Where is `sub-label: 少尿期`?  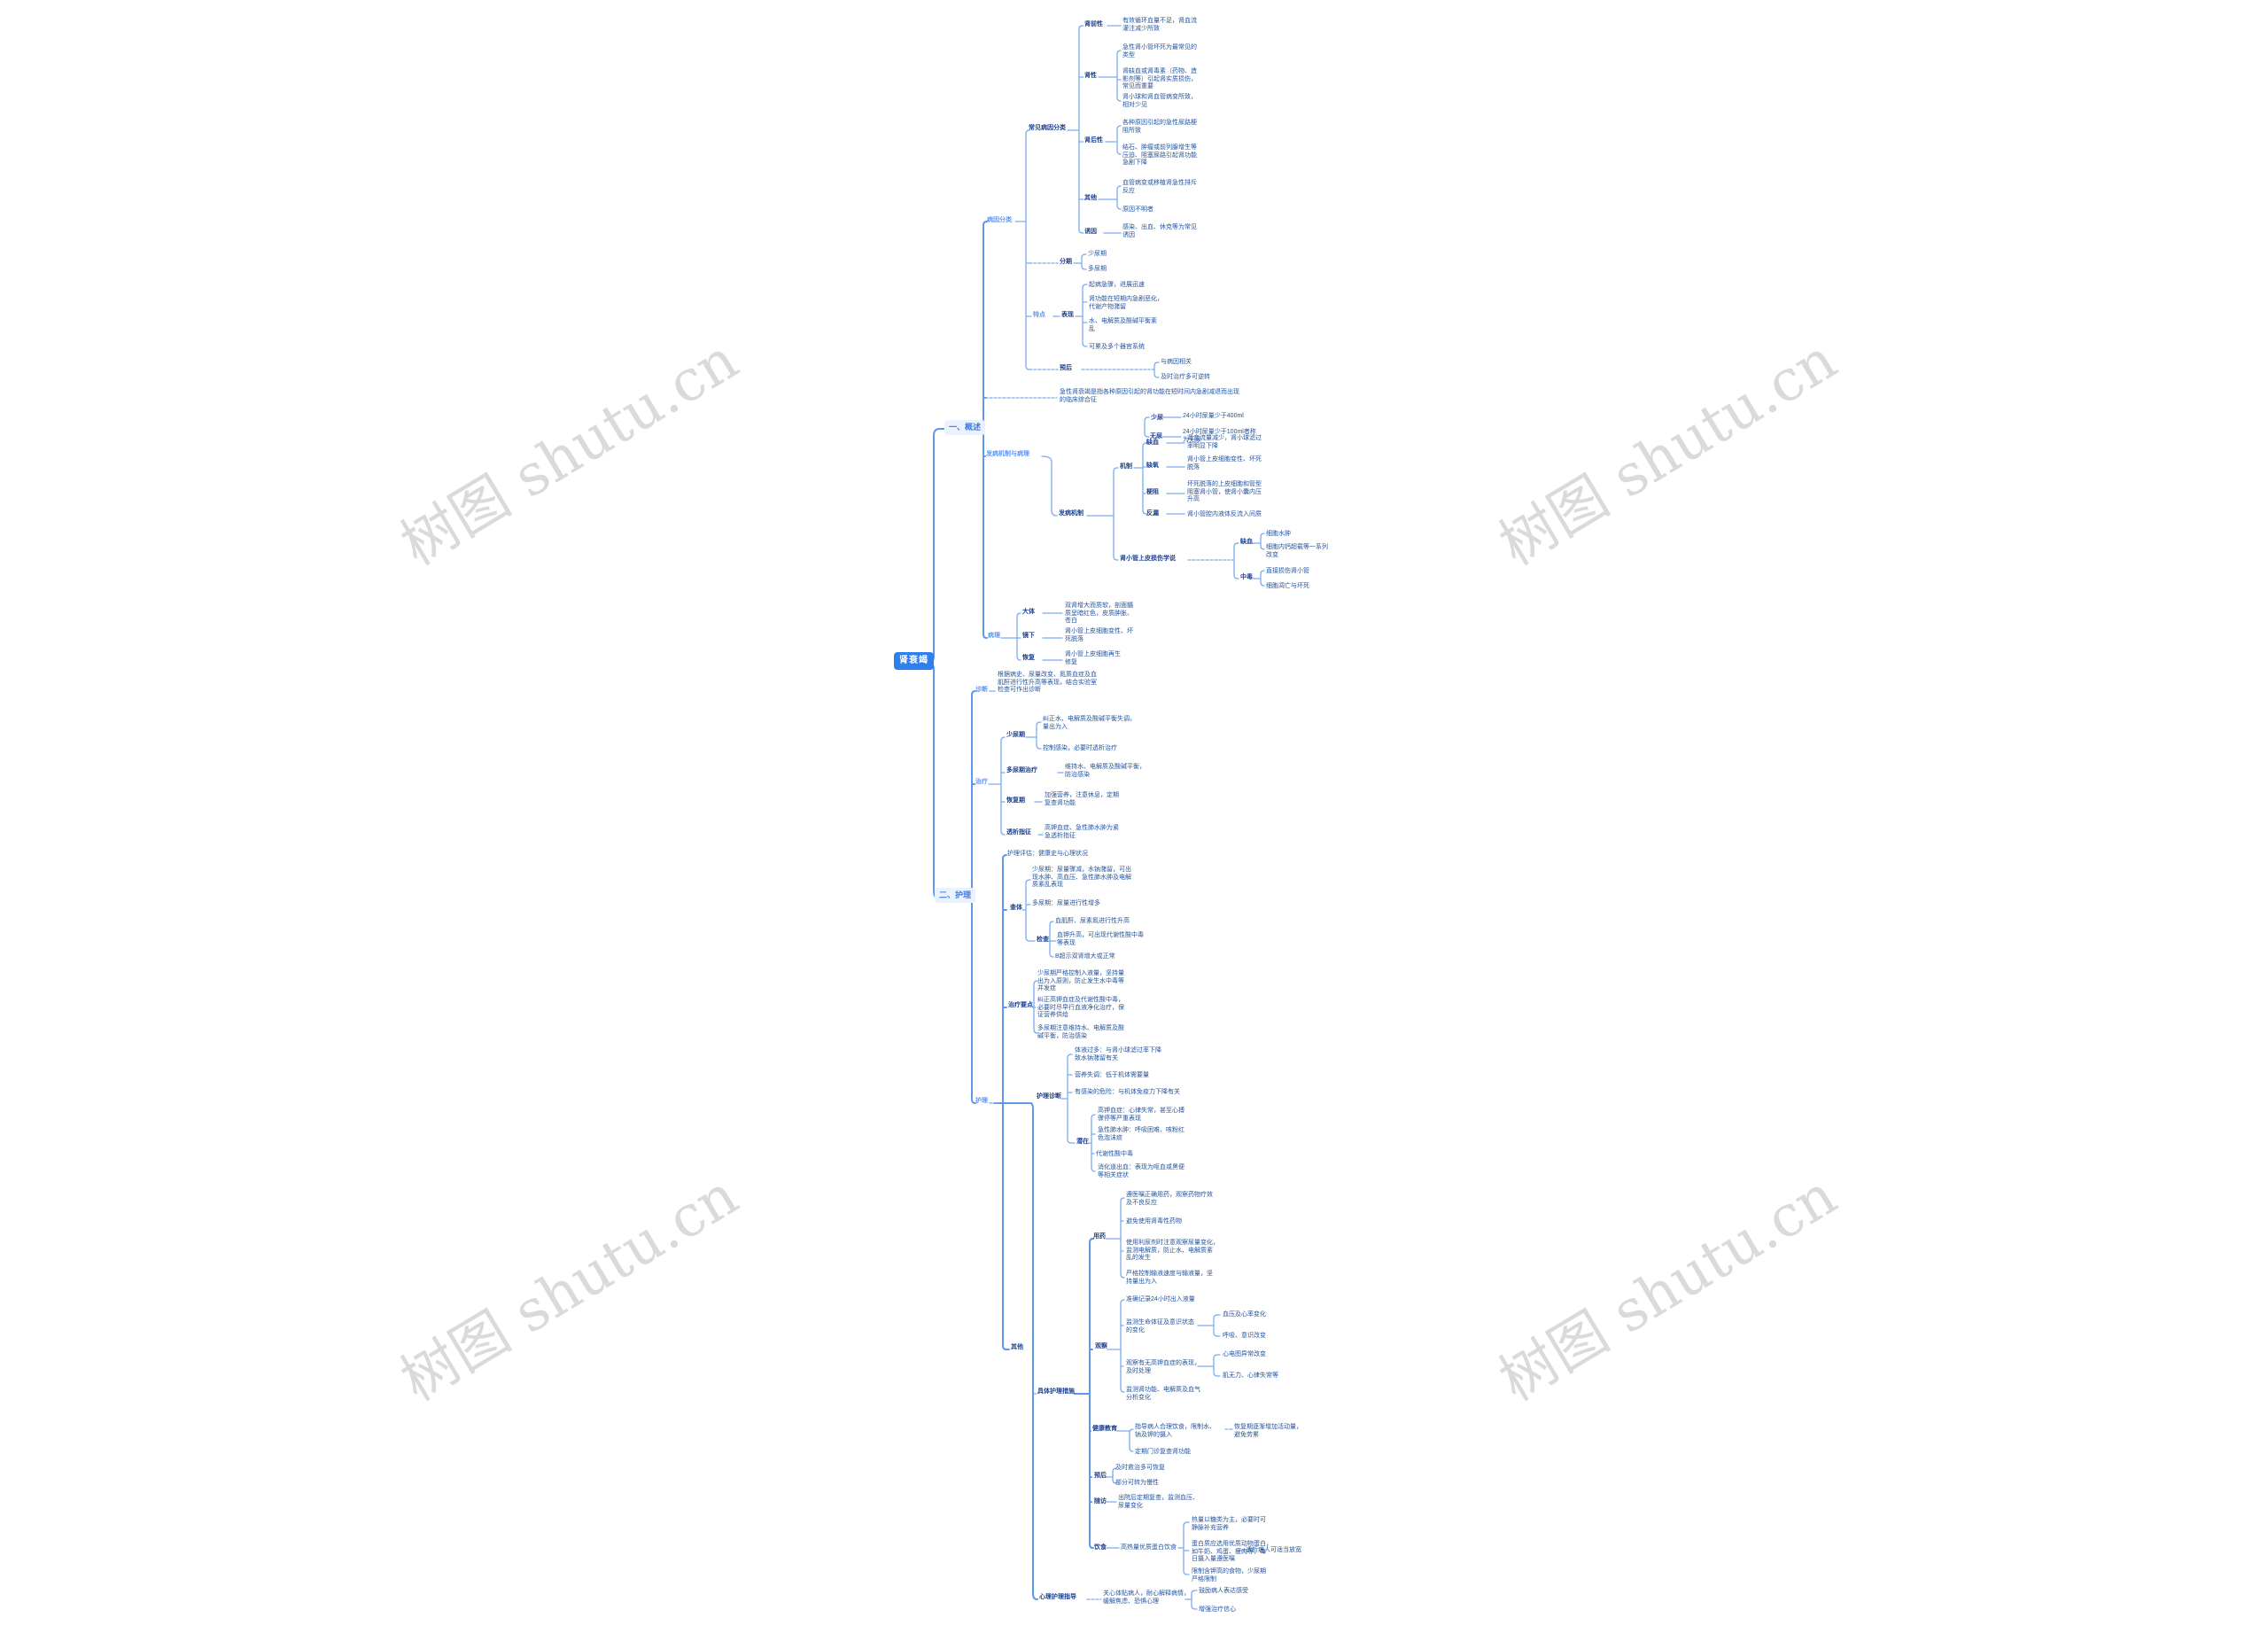 sub-label: 少尿期 is located at coordinates (1015, 735).